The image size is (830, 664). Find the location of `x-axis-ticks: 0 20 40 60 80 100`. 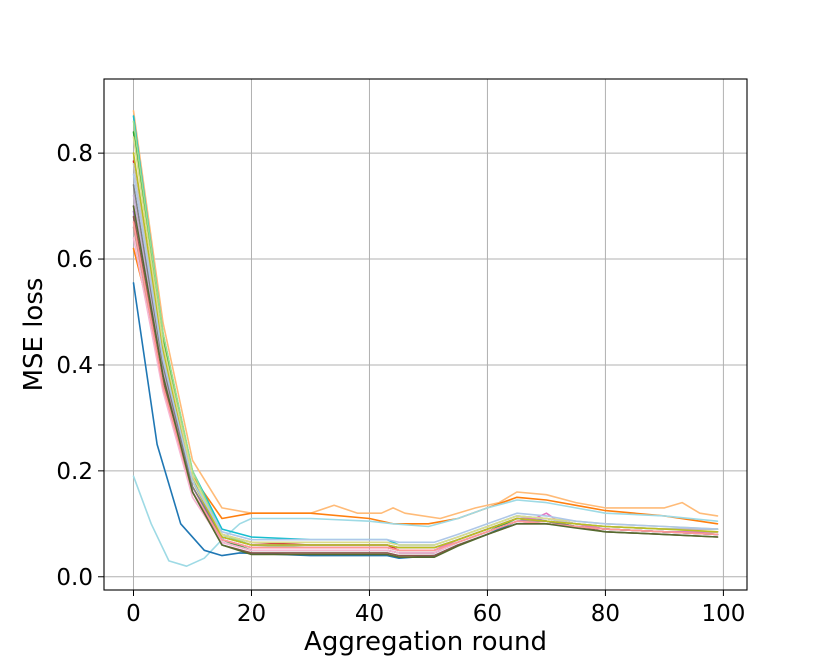

x-axis-ticks: 0 20 40 60 80 100 is located at coordinates (435, 608).